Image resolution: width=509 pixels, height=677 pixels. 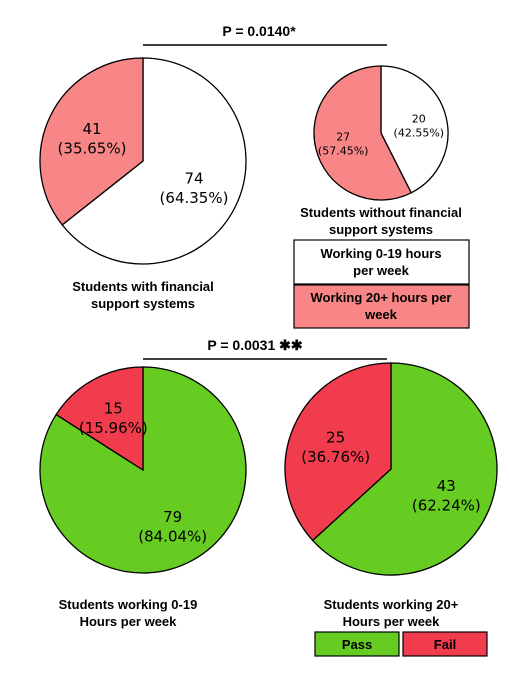 I want to click on pie-with-financial-support: 74 (64.35%) 41 (35.65%), so click(x=143, y=161).